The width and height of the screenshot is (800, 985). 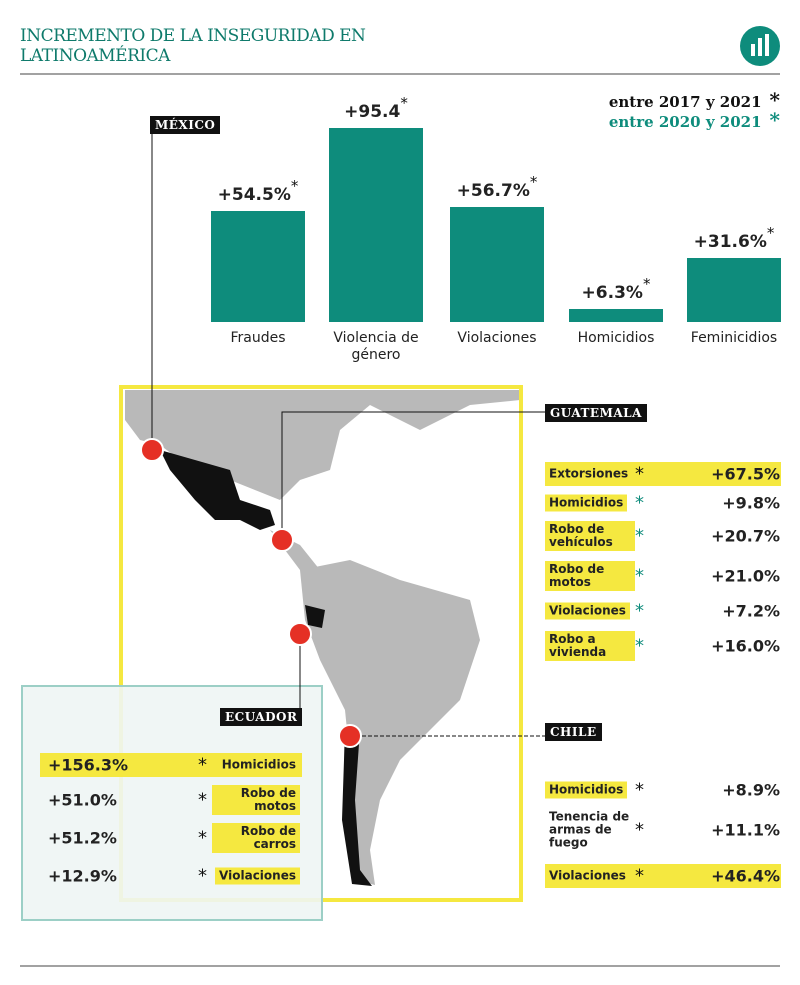 I want to click on row-label: Robo de vehículos, so click(x=590, y=536).